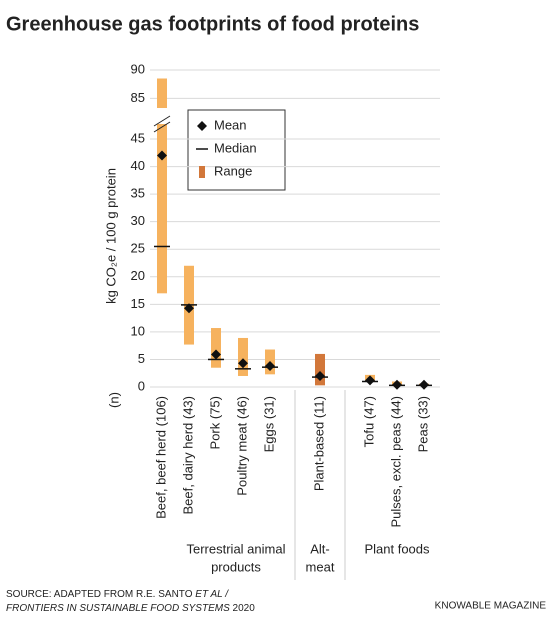 This screenshot has height=618, width=550. What do you see at coordinates (138, 97) in the screenshot?
I see `y-tick-label: 85` at bounding box center [138, 97].